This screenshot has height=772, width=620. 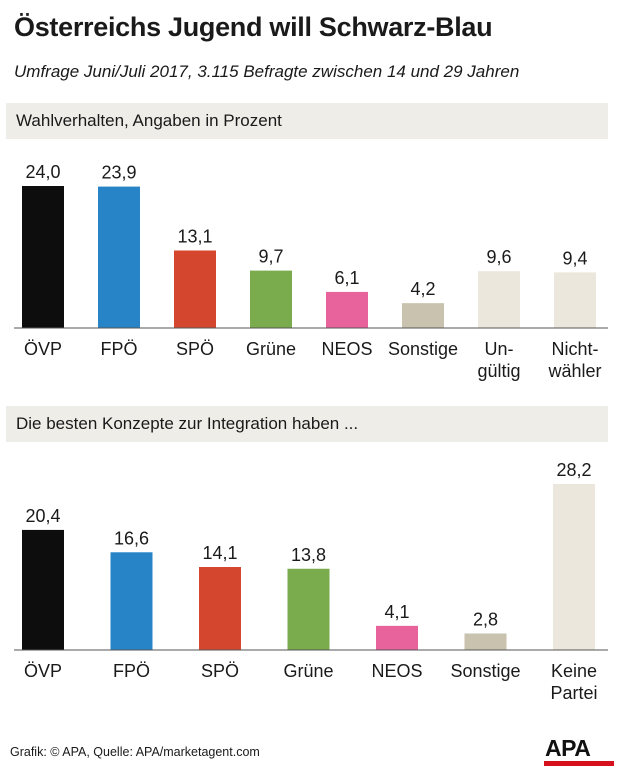 What do you see at coordinates (574, 258) in the screenshot?
I see `voting-value-label: 9,4` at bounding box center [574, 258].